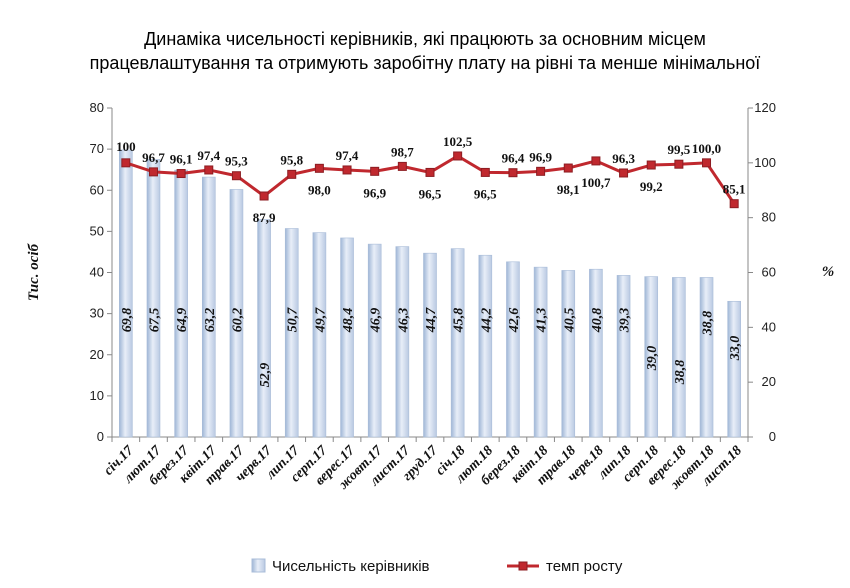  Describe the element at coordinates (127, 320) in the screenshot. I see `bar-value-label: 69,8` at that location.